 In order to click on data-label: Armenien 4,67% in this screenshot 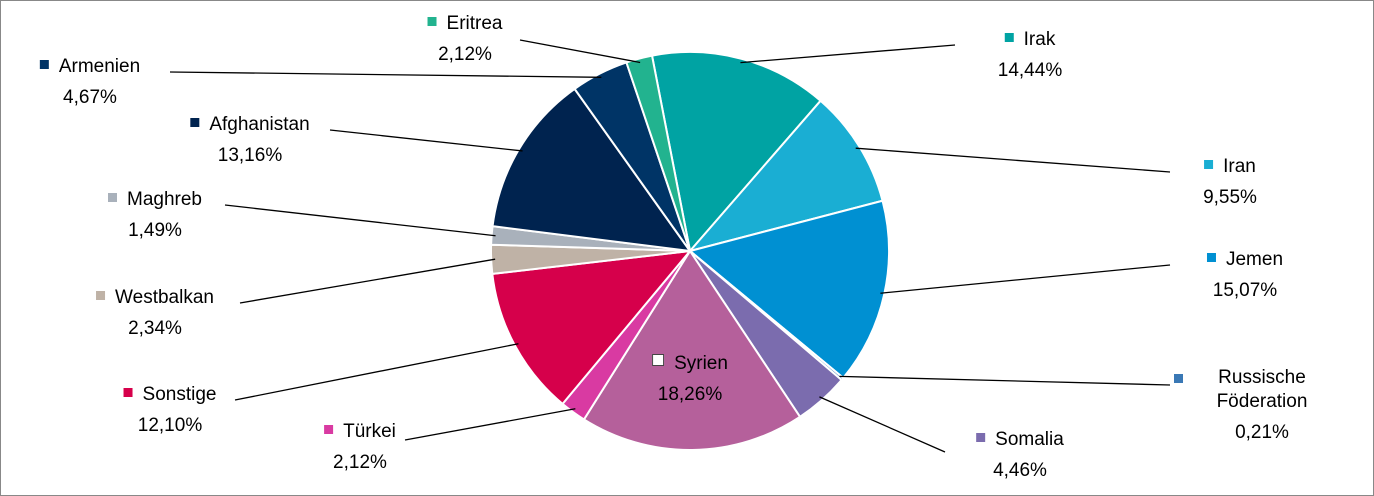, I will do `click(90, 82)`.